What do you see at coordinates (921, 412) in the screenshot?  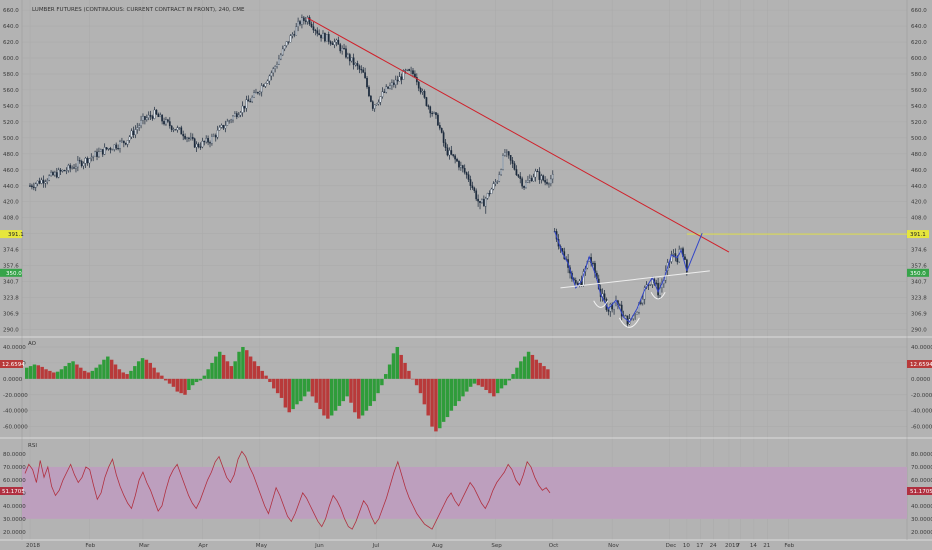 I see `ao-tick-label-right: -40.0000` at bounding box center [921, 412].